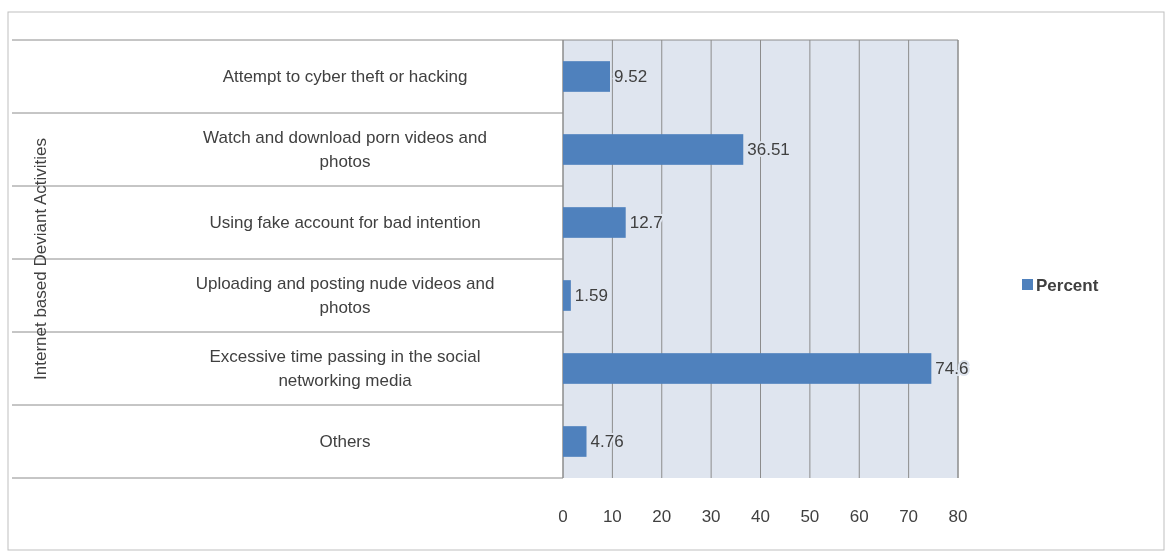 This screenshot has width=1173, height=554. I want to click on data-label: 74.6, so click(952, 369).